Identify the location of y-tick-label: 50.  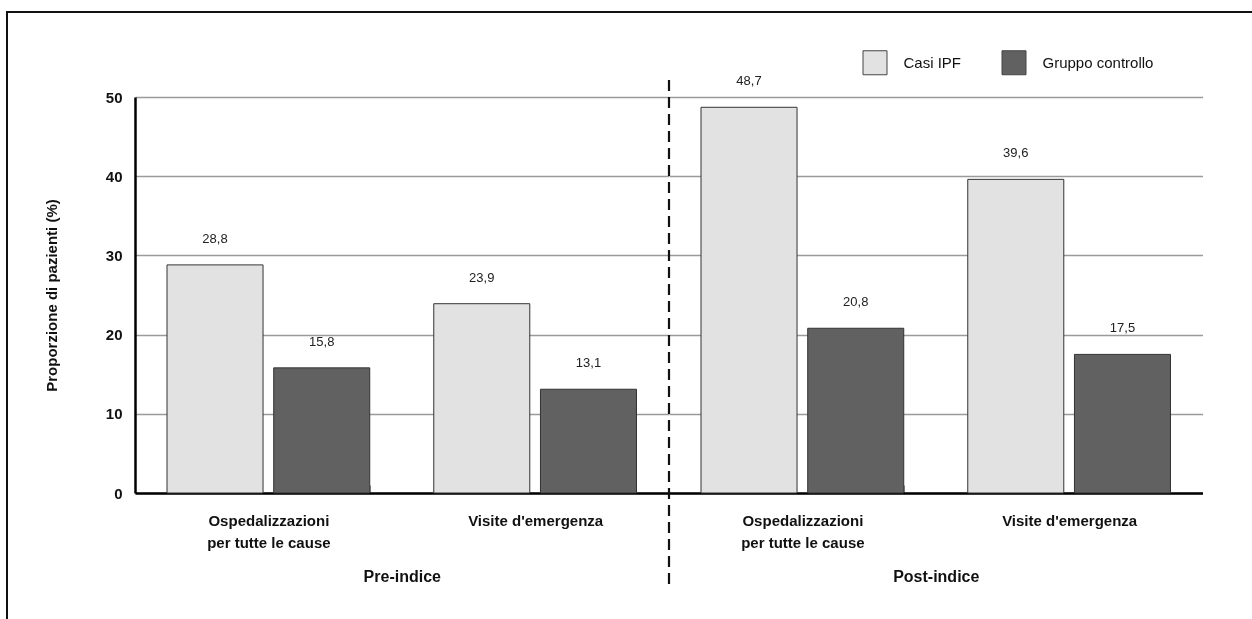
(114, 97).